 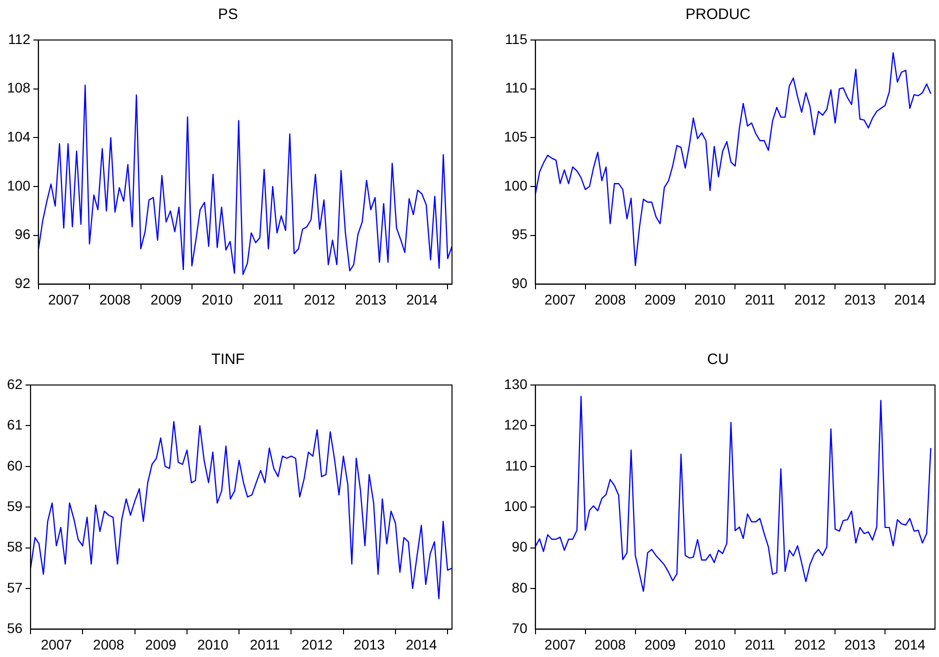 What do you see at coordinates (14, 384) in the screenshot?
I see `y-tick-label: 62` at bounding box center [14, 384].